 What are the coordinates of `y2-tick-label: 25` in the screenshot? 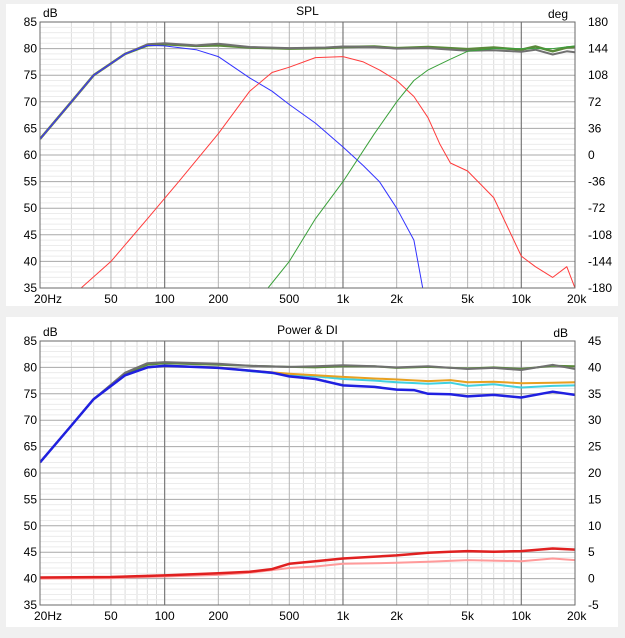 It's located at (595, 447).